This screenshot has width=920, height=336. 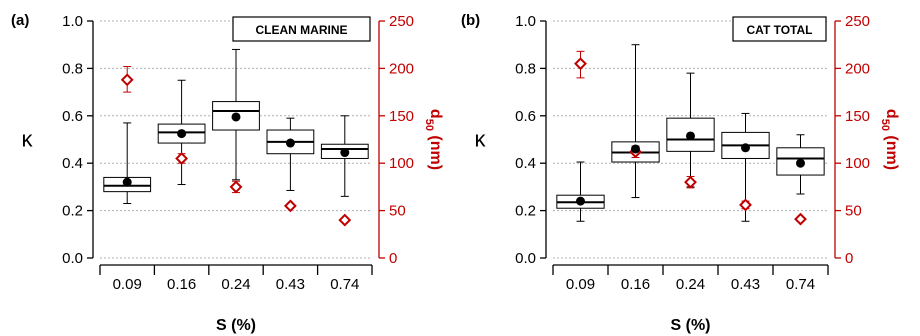 What do you see at coordinates (470, 20) in the screenshot?
I see `panel-label: (b)` at bounding box center [470, 20].